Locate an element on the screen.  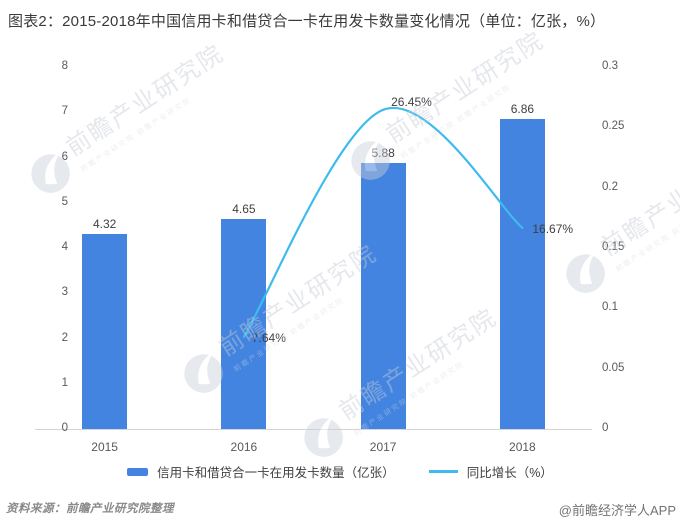
bar-2018 is located at coordinates (522, 273).